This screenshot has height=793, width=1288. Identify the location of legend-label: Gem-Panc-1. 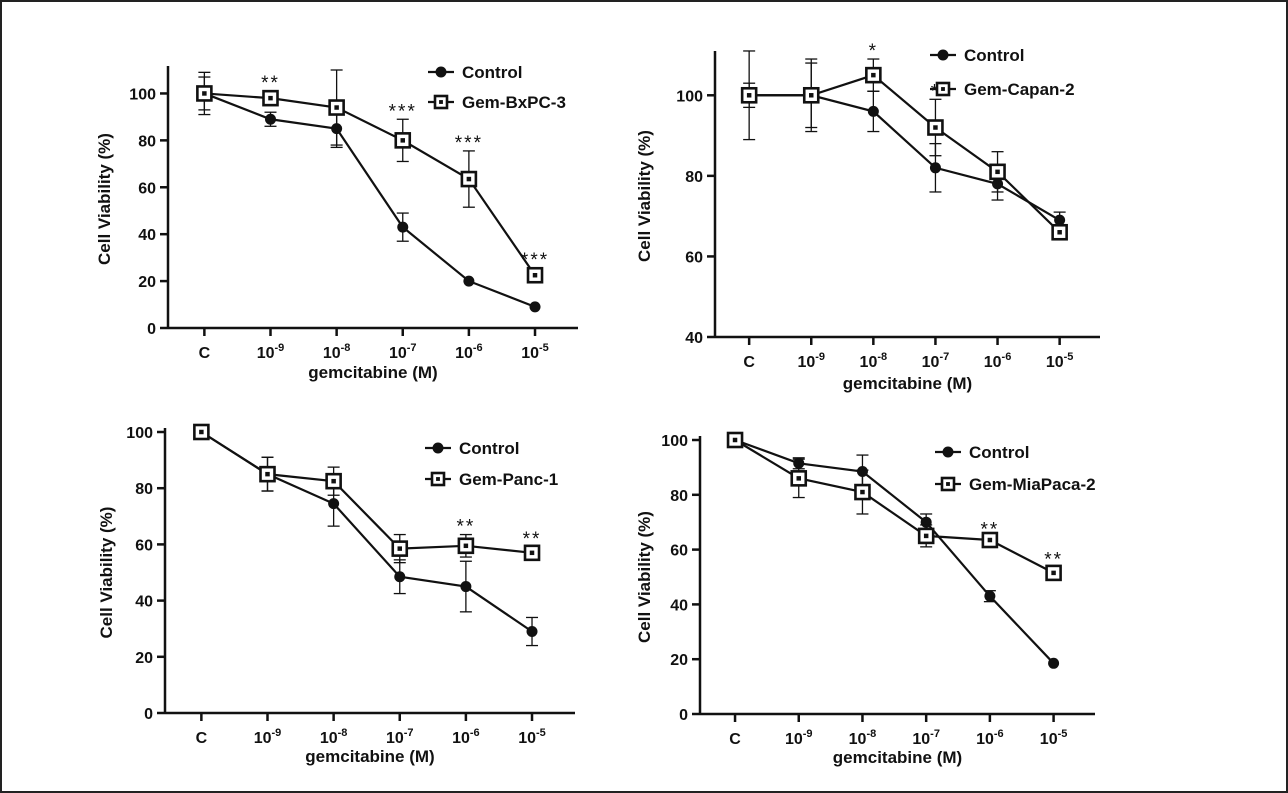
(508, 479).